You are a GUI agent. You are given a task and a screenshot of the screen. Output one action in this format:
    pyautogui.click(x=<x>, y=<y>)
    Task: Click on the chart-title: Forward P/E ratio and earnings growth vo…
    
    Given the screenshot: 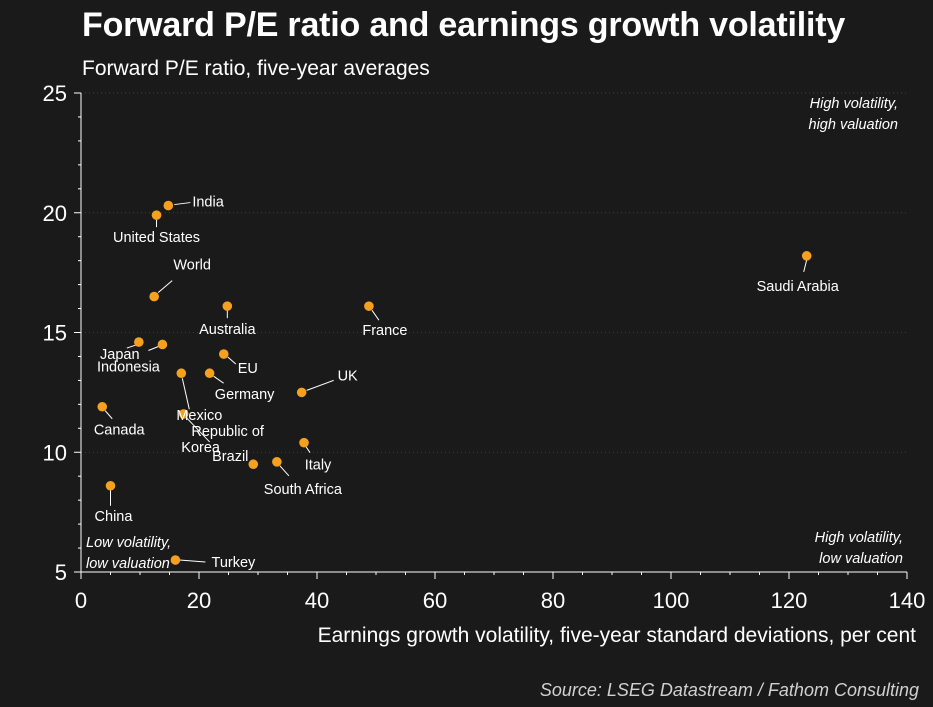 What is the action you would take?
    pyautogui.click(x=464, y=25)
    